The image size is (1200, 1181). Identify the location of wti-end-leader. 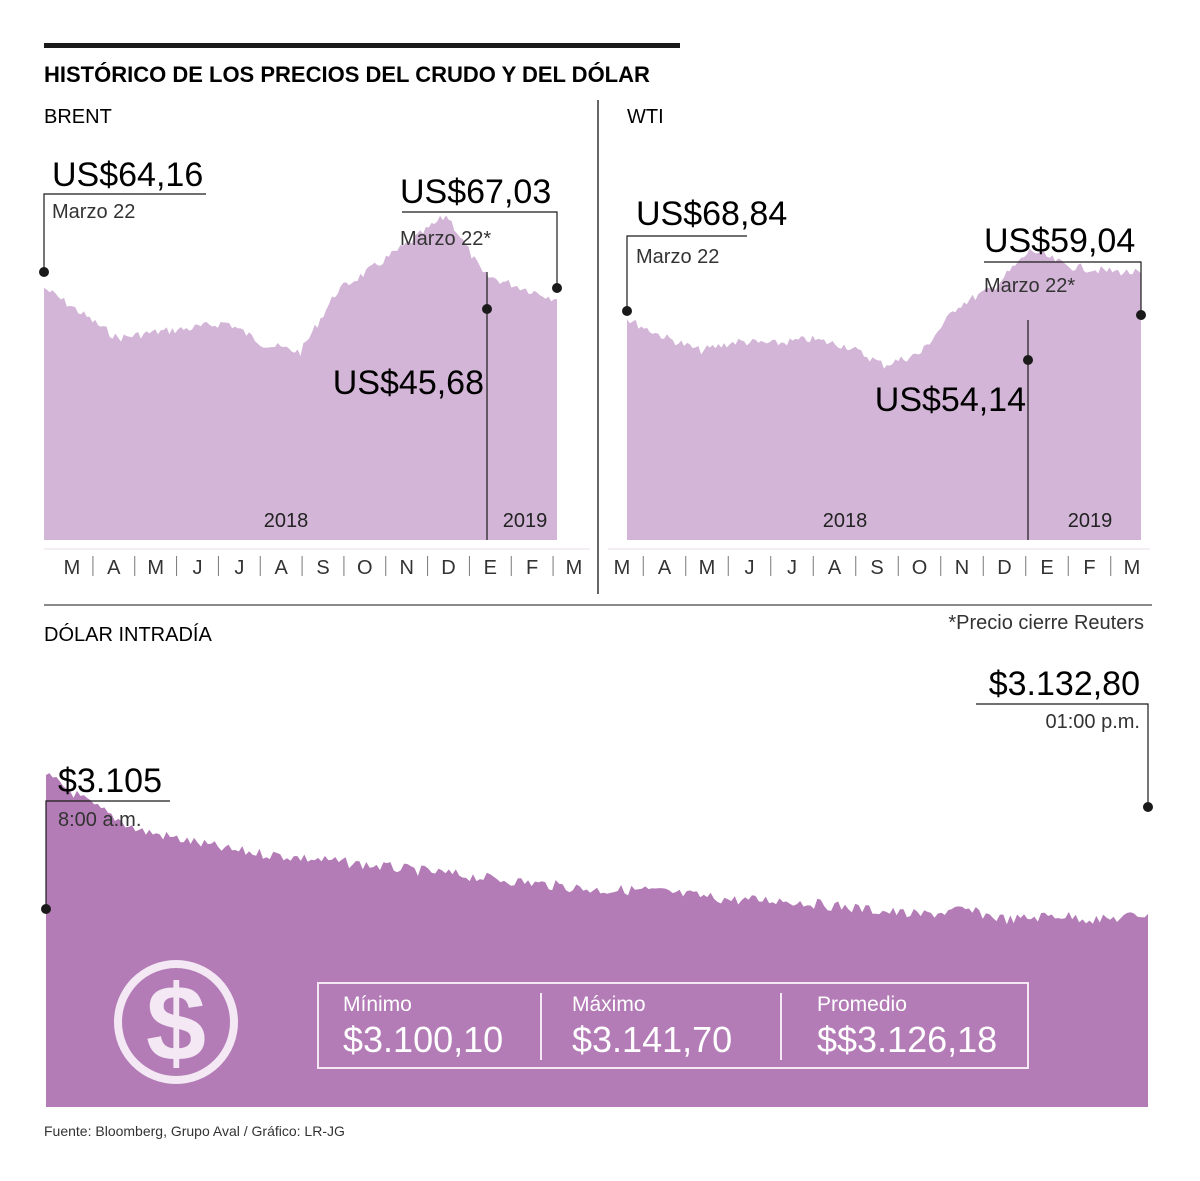
(1063, 288).